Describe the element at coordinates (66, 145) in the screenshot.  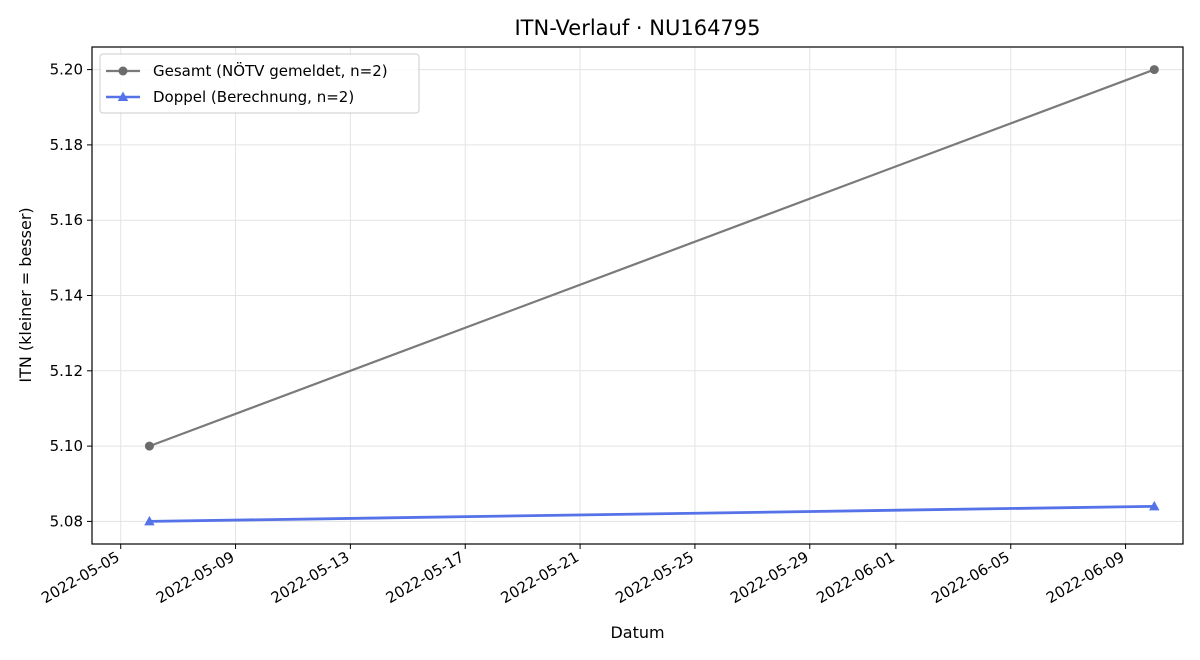
I see `y-tick-label: 5.18` at that location.